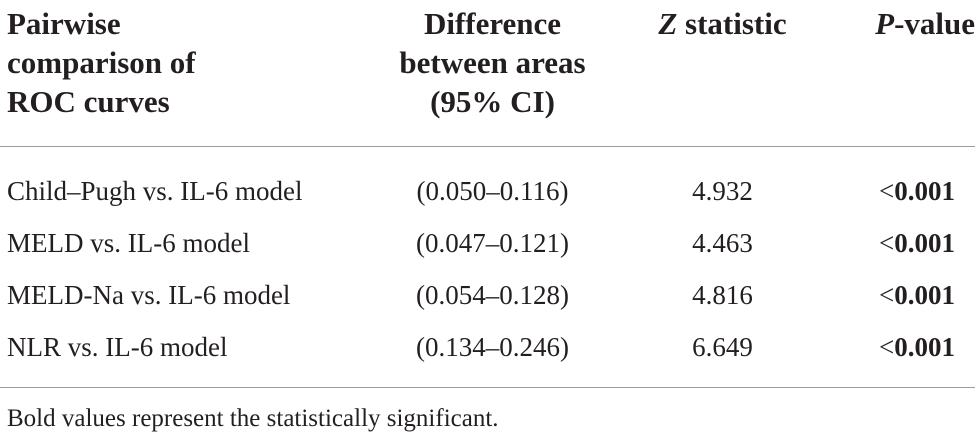 The image size is (975, 440). What do you see at coordinates (149, 295) in the screenshot?
I see `comparison-cell: MELD-Na vs. IL-6 model` at bounding box center [149, 295].